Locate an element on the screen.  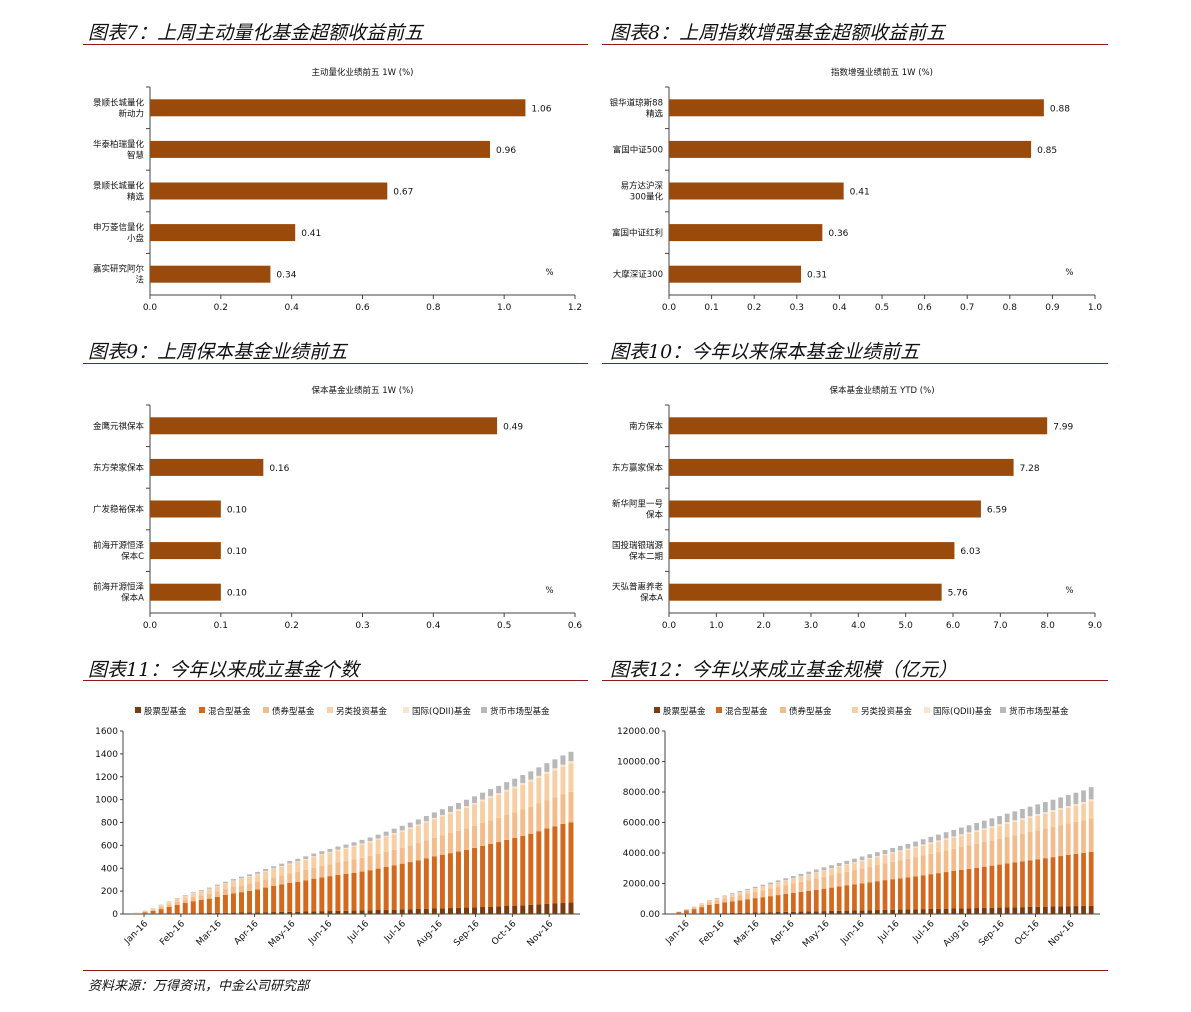
data-label: 0.16 is located at coordinates (279, 469).